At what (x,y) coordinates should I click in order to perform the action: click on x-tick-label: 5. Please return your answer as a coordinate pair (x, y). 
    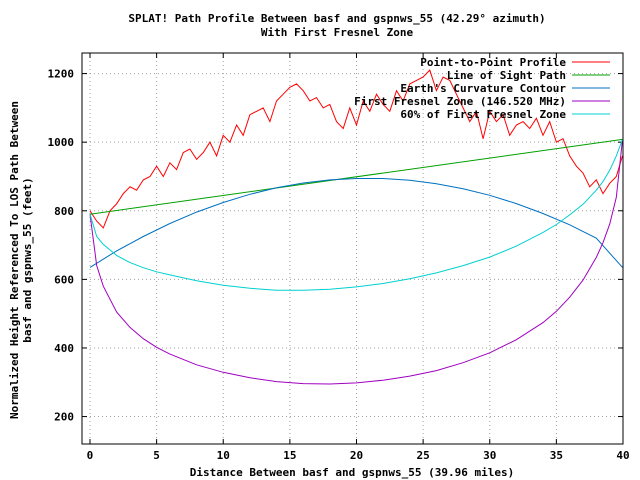
    Looking at the image, I should click on (156, 455).